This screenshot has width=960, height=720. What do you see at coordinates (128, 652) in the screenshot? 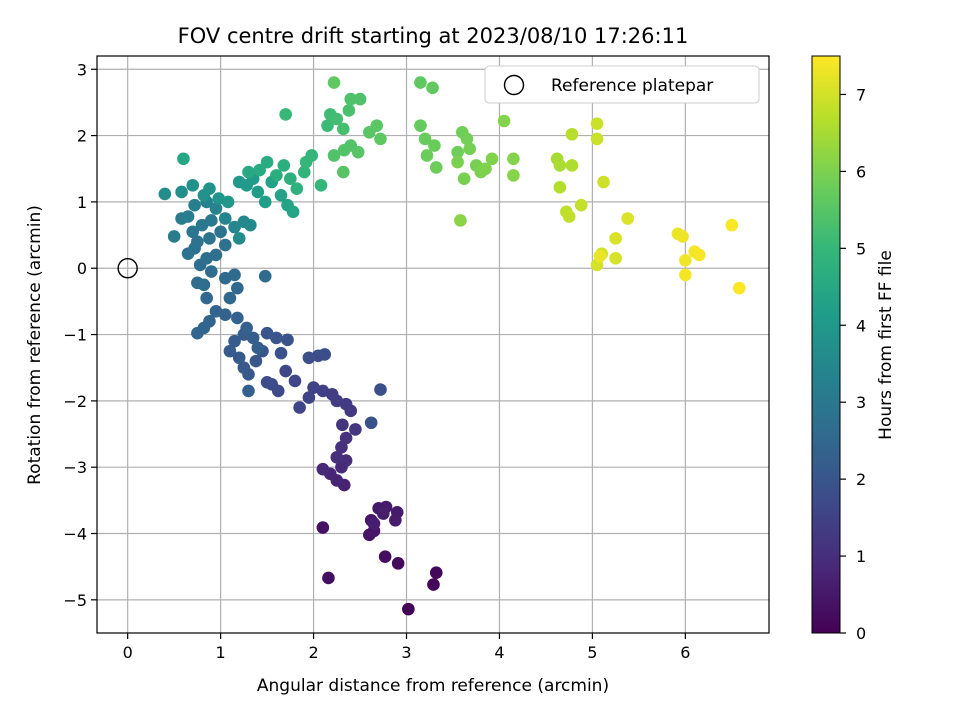
I see `x-tick-label: 0` at bounding box center [128, 652].